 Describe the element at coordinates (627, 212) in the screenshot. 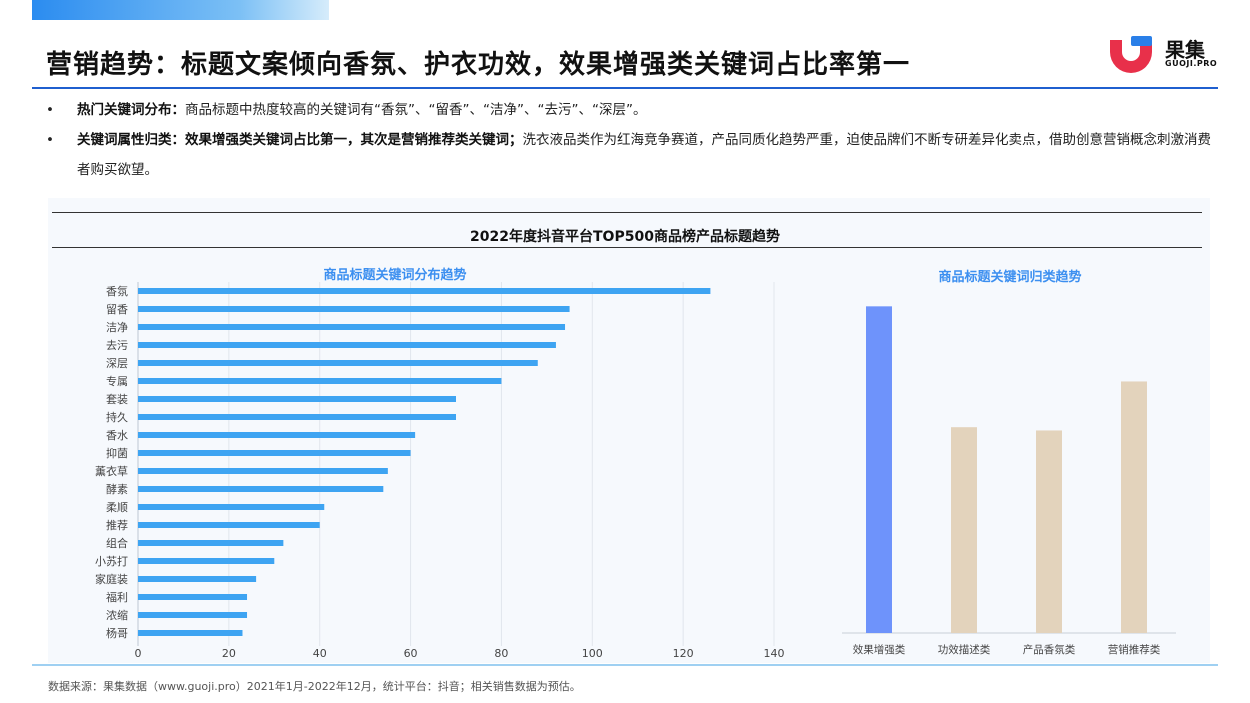

I see `chart-top-rule` at that location.